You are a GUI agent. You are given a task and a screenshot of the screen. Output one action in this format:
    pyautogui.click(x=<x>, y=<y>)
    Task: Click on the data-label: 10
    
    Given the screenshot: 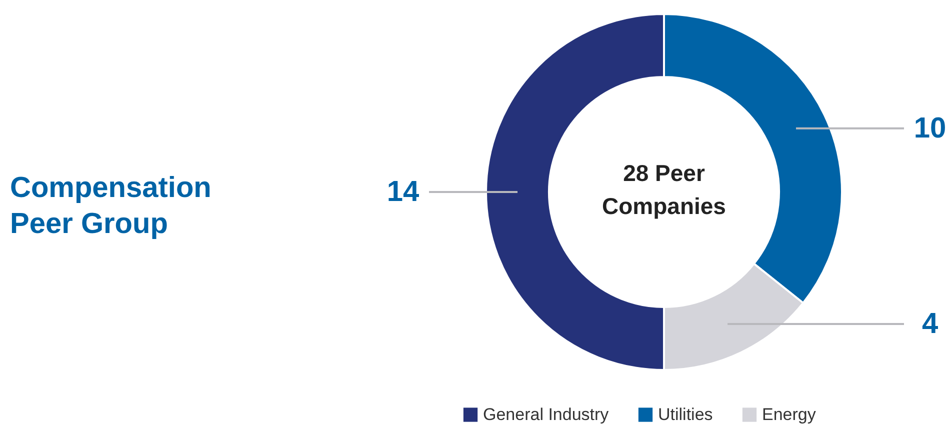 What is the action you would take?
    pyautogui.click(x=930, y=128)
    